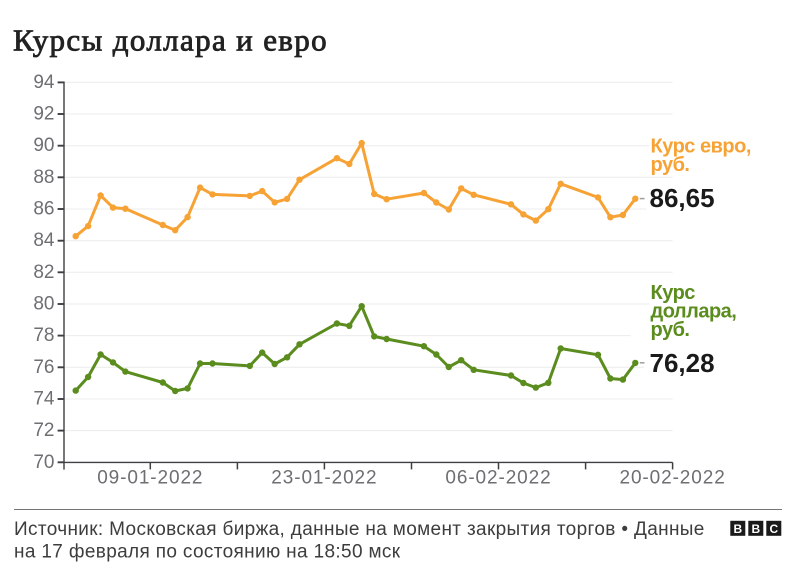 This screenshot has width=796, height=582. Describe the element at coordinates (44, 399) in the screenshot. I see `svg-text: 74` at that location.